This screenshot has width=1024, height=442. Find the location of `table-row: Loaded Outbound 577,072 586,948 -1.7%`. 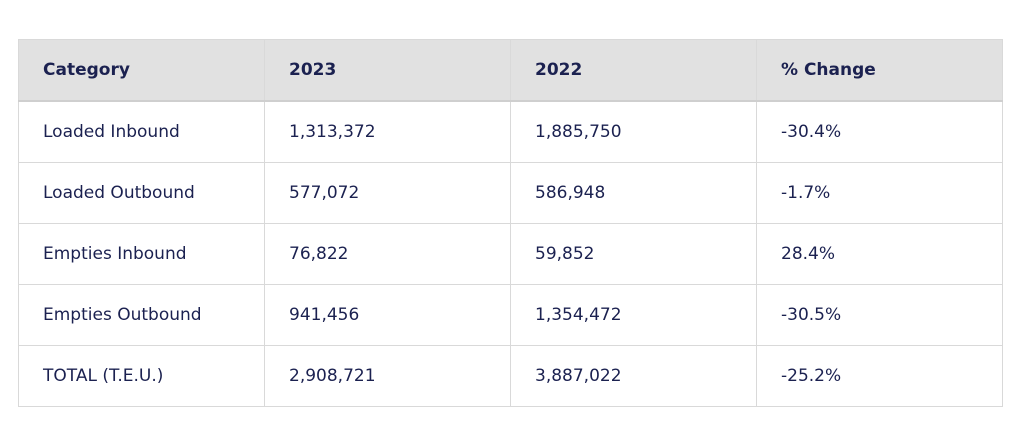

table-row: Loaded Outbound 577,072 586,948 -1.7% is located at coordinates (510, 193).